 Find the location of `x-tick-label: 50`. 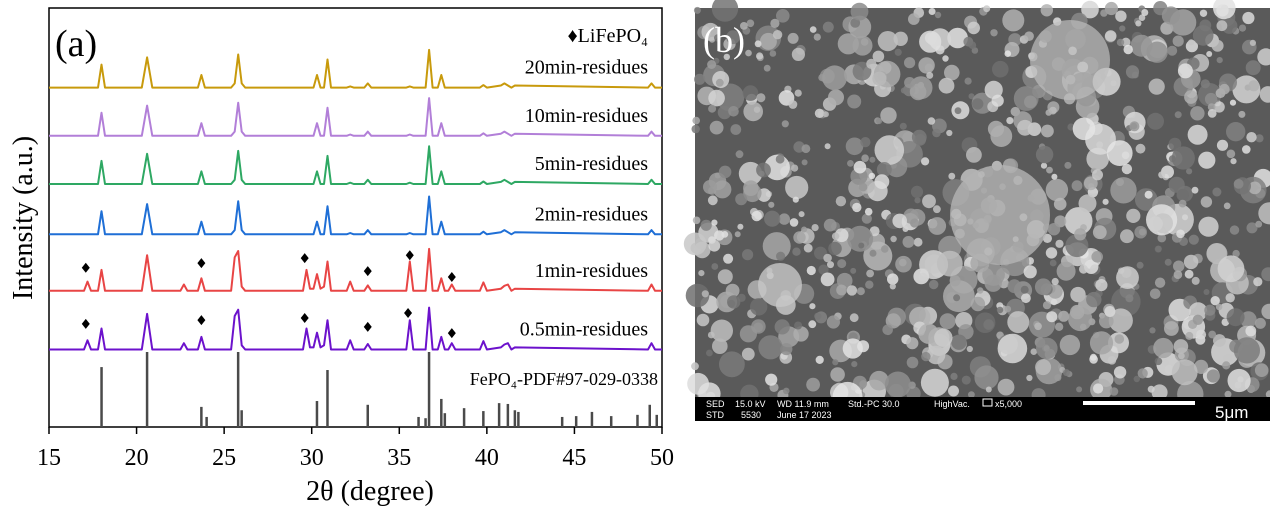

x-tick-label: 50 is located at coordinates (662, 458).